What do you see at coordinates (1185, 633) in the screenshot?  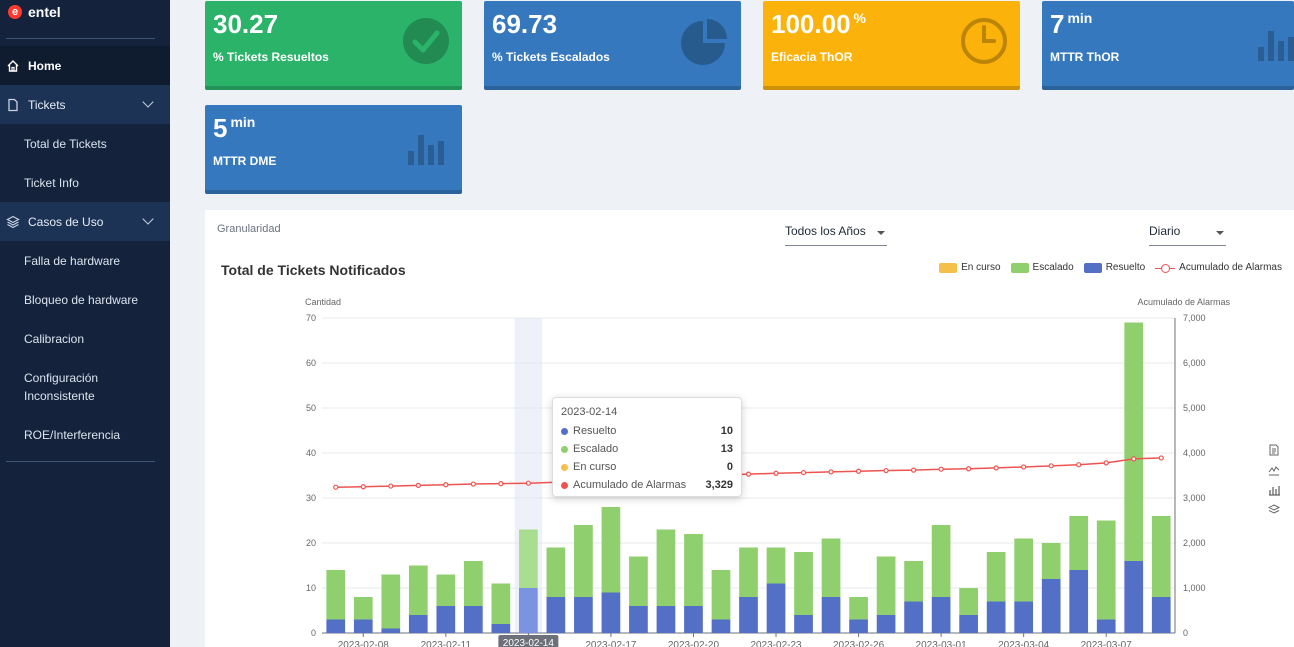 I see `y2-tick-label: 0` at bounding box center [1185, 633].